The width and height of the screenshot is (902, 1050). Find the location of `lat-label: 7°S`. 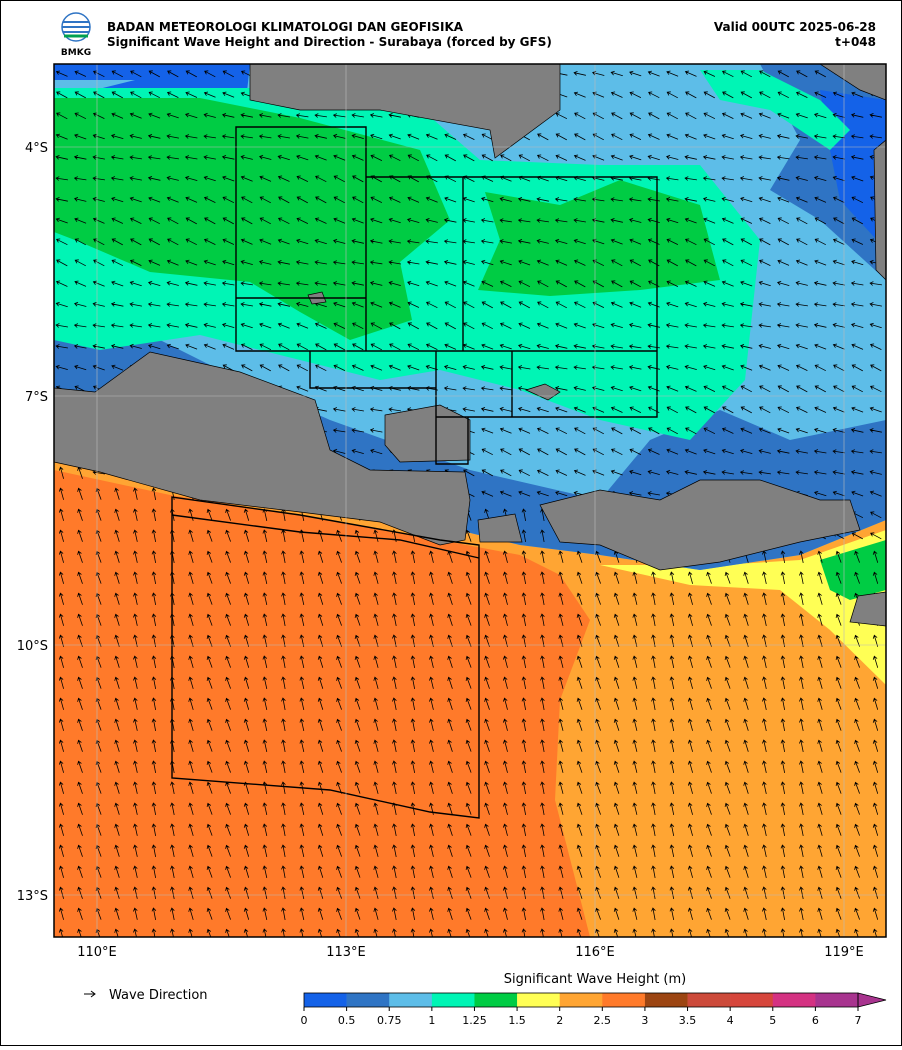

lat-label: 7°S is located at coordinates (36, 397).